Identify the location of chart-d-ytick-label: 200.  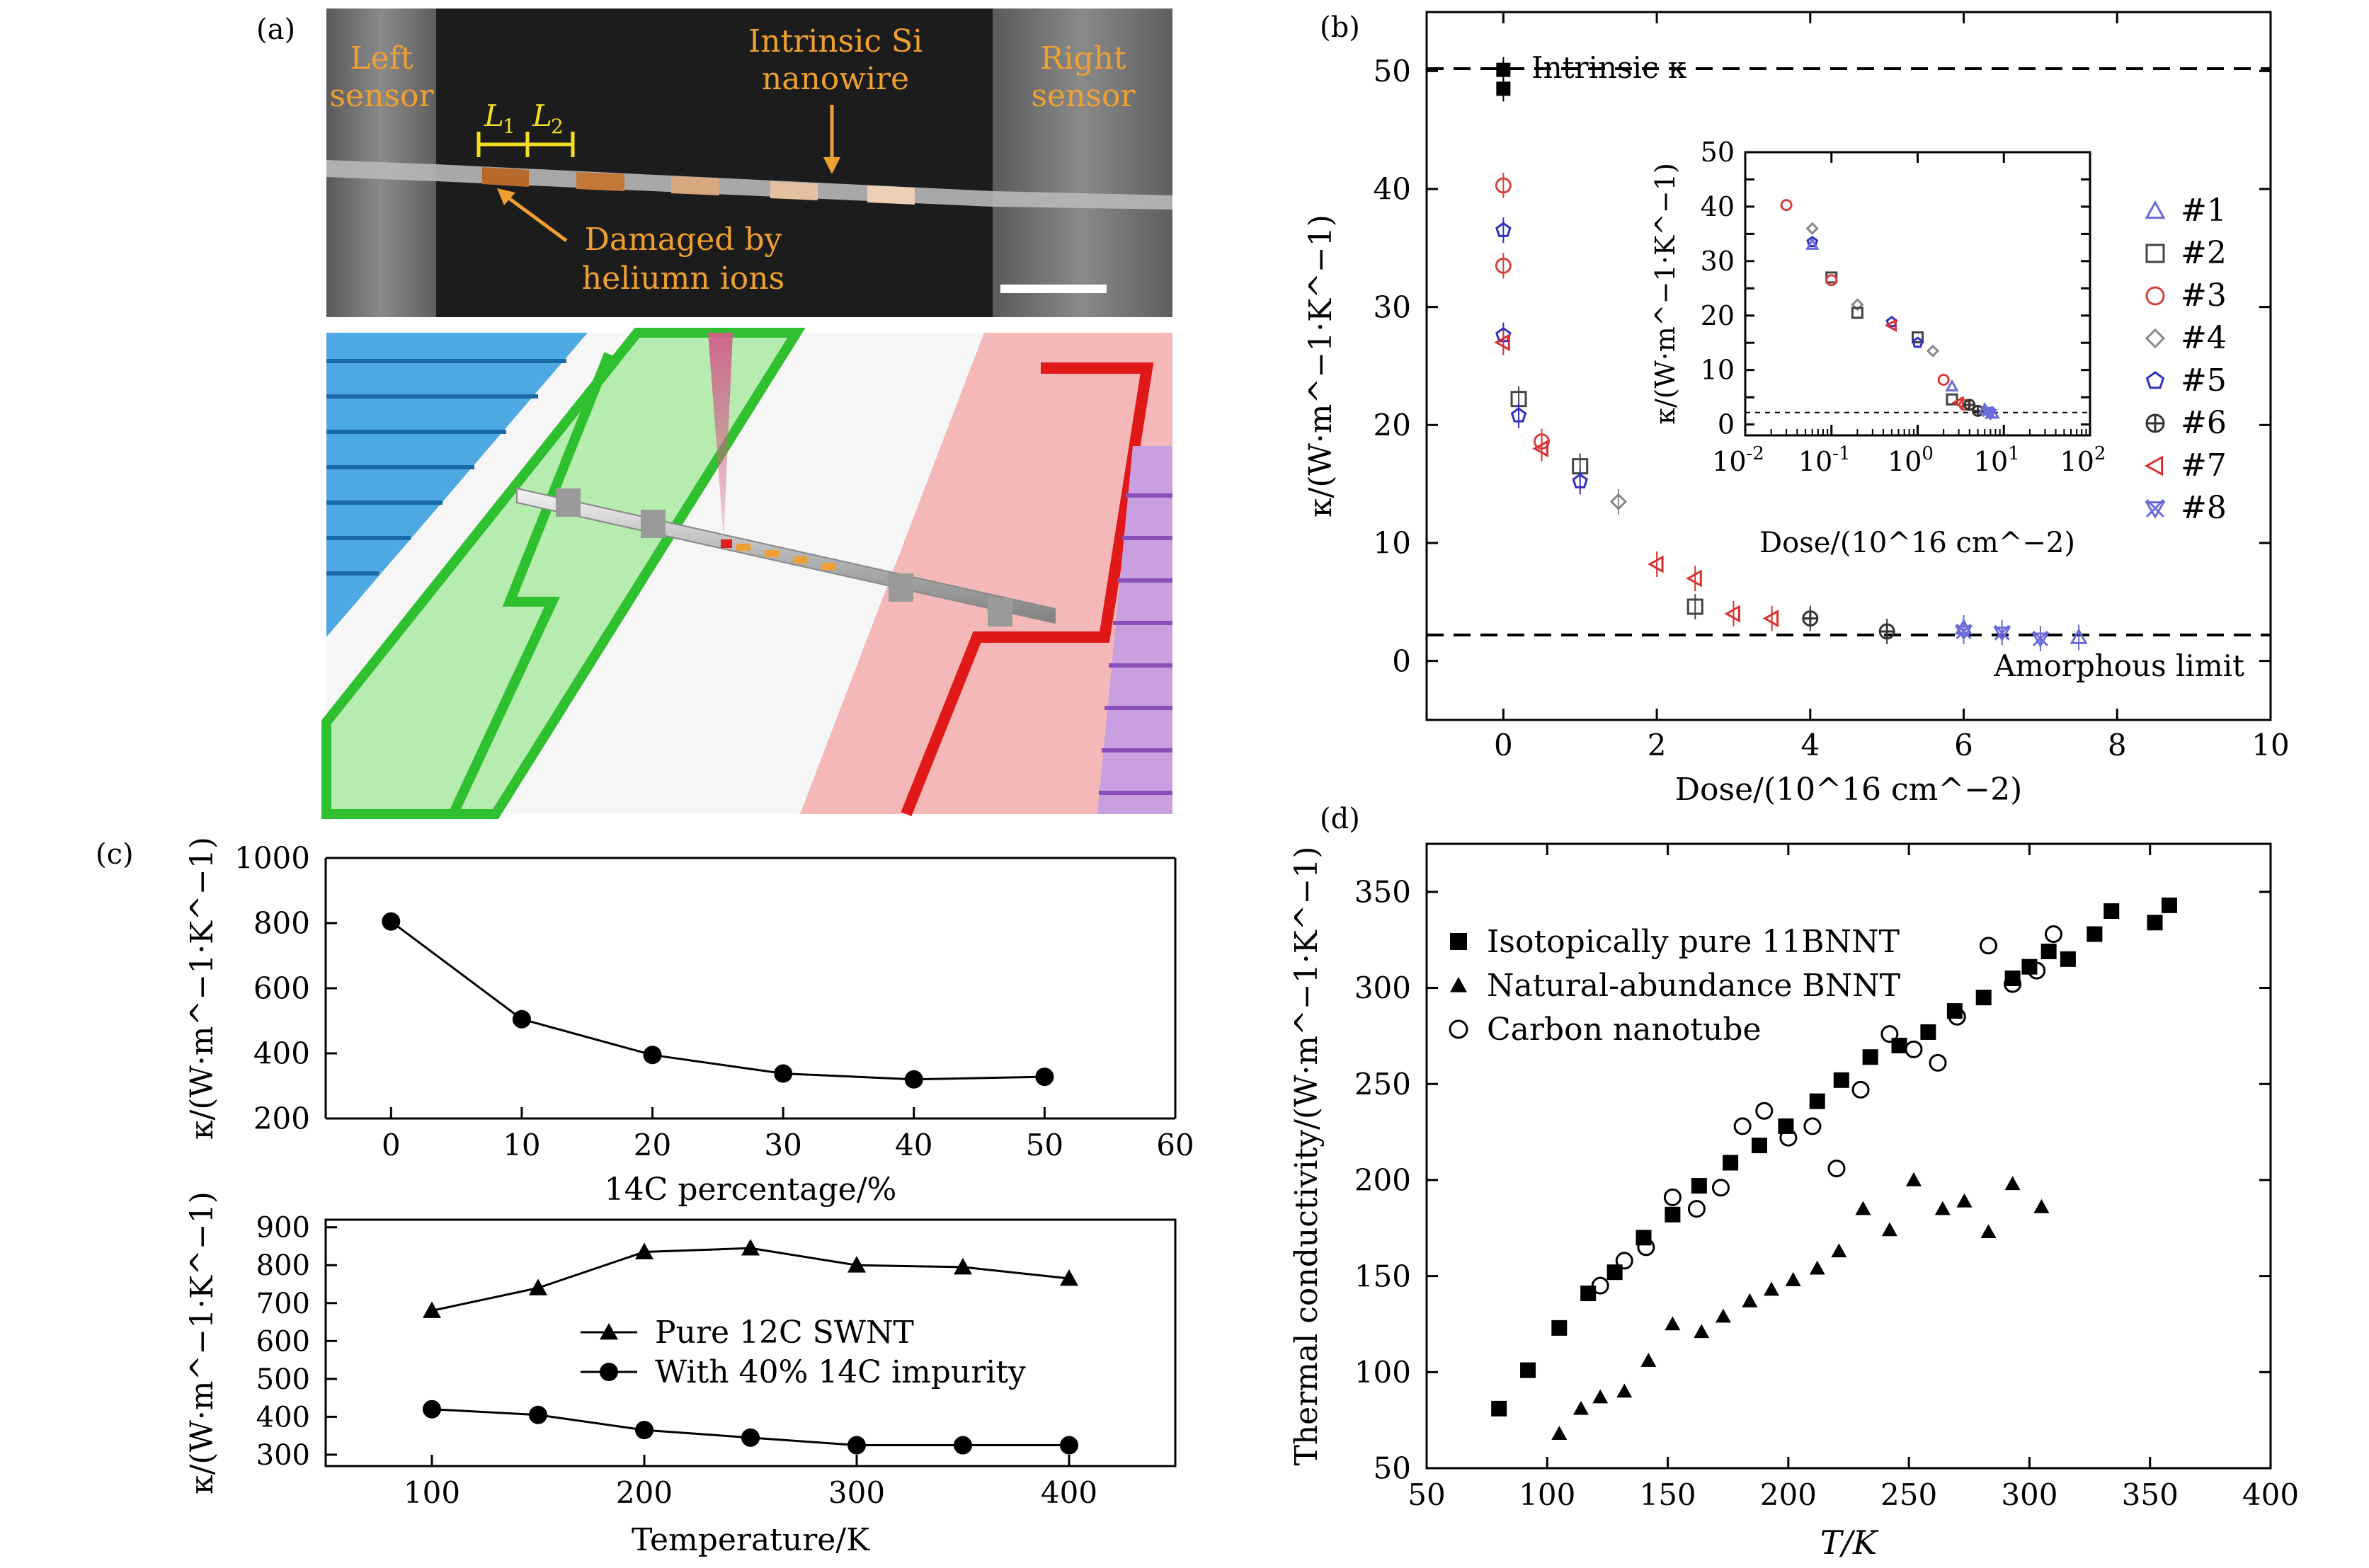
(1382, 1180).